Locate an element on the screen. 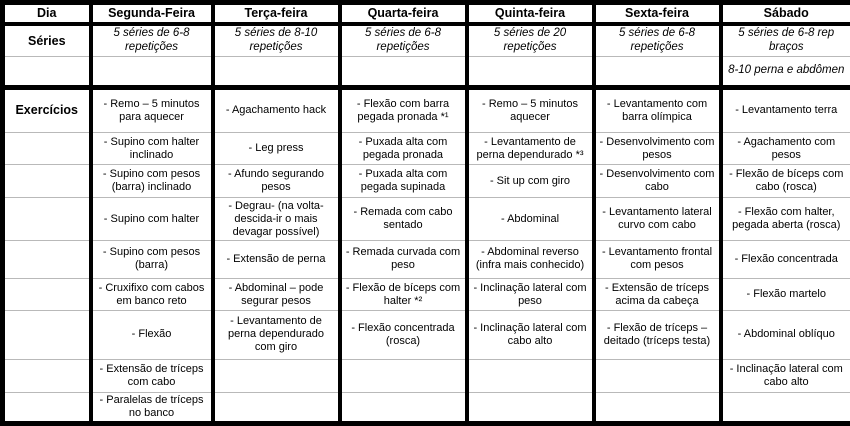  exercise-cell: - Remo – 5 minutos aquecer is located at coordinates (530, 110).